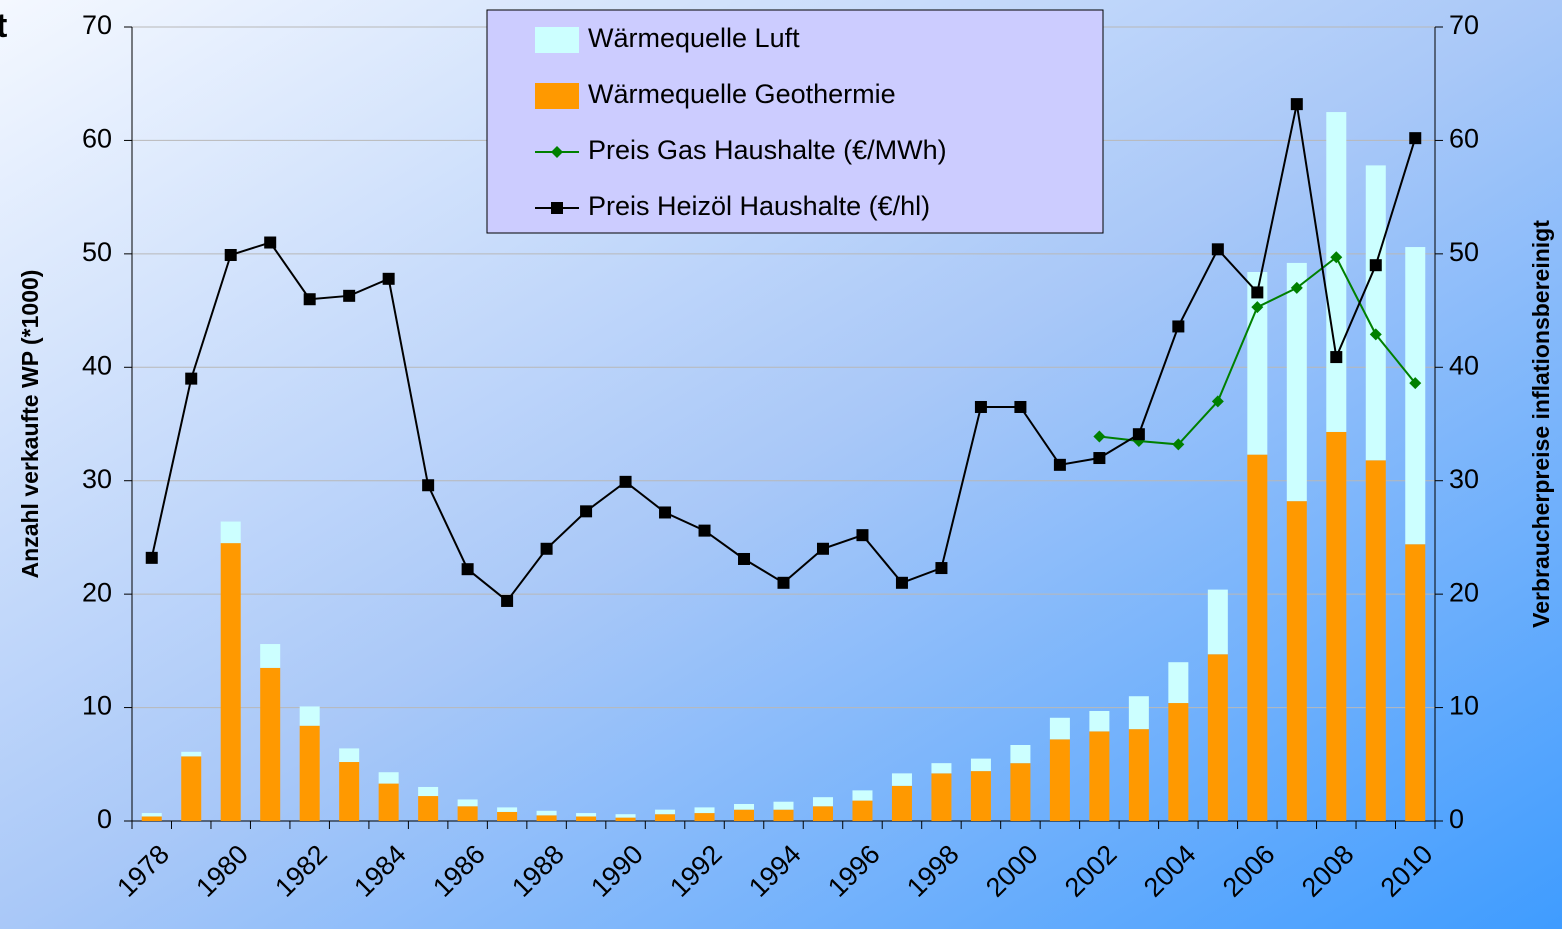  Describe the element at coordinates (557, 96) in the screenshot. I see `legend-swatch` at that location.